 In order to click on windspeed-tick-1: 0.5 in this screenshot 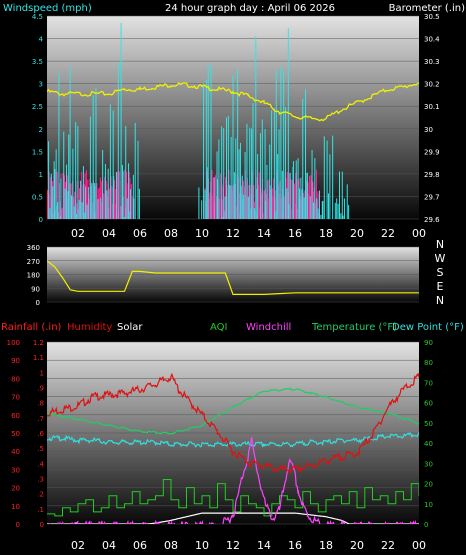, I will do `click(37, 197)`.